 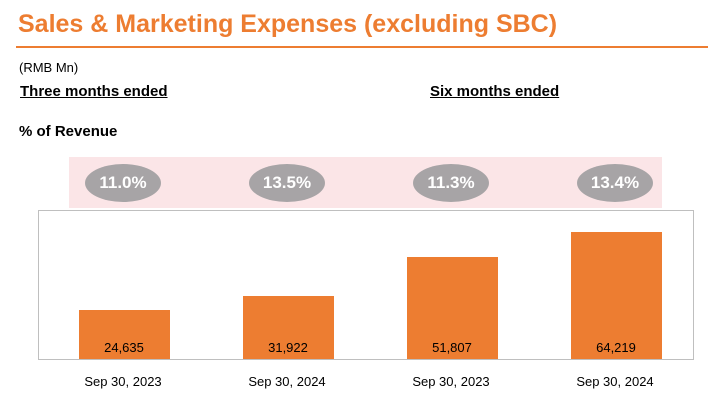 What do you see at coordinates (362, 47) in the screenshot?
I see `title-underline` at bounding box center [362, 47].